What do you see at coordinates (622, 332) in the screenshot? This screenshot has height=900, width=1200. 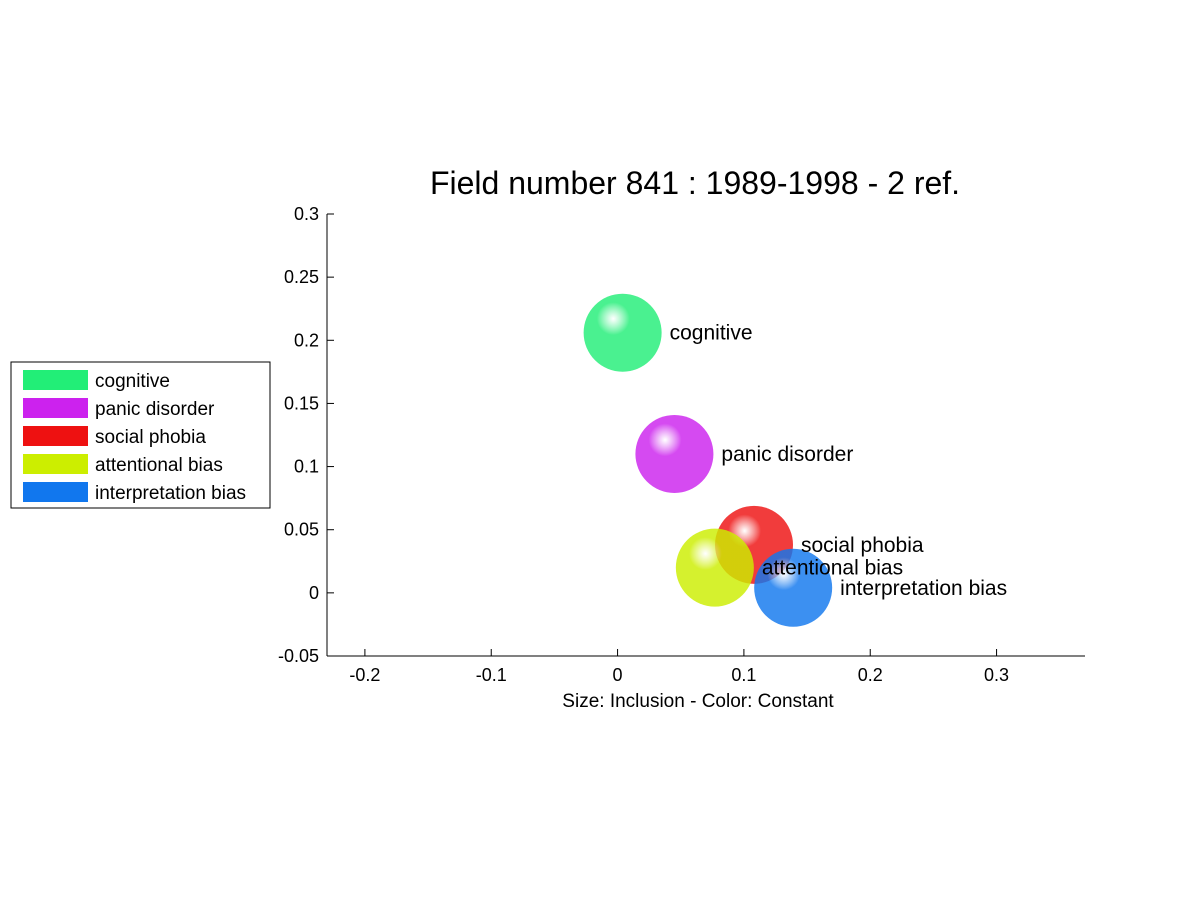 I see `bubble-cognitive` at bounding box center [622, 332].